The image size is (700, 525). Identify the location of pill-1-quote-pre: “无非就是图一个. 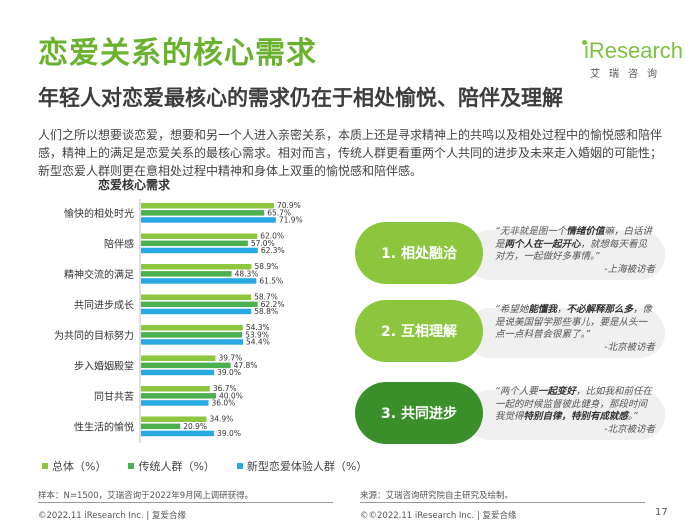
(531, 231).